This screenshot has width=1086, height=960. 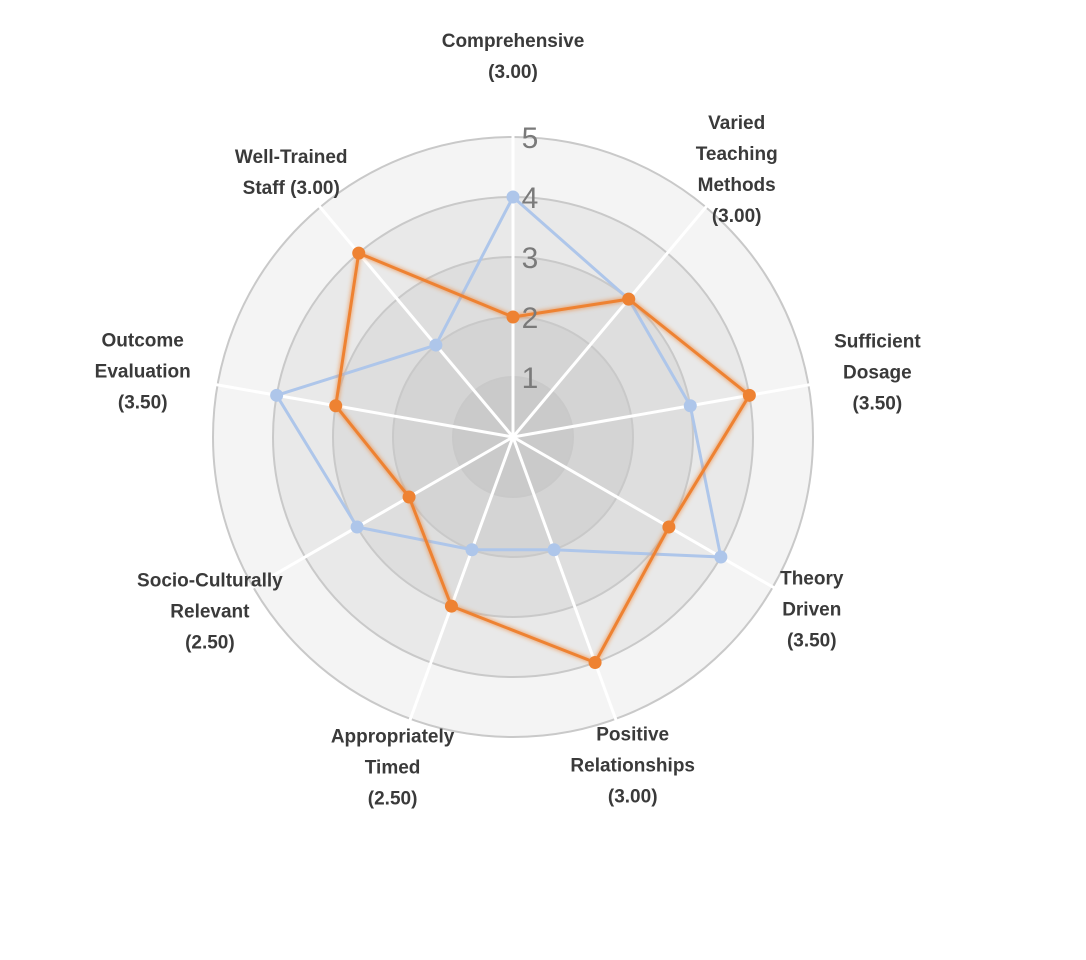 I want to click on axis-category-label: Appropriately Timed (2.50), so click(x=392, y=768).